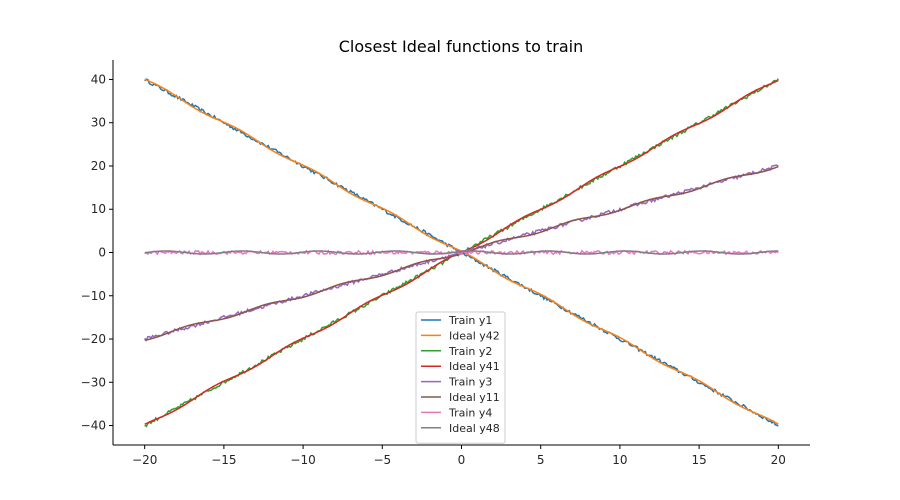 Image resolution: width=900 pixels, height=500 pixels. I want to click on legend-frame, so click(460, 377).